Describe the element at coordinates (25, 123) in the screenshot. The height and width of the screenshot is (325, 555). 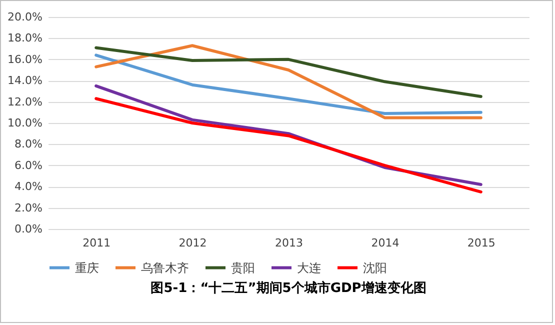
I see `y-tick-label: 10.0%` at that location.